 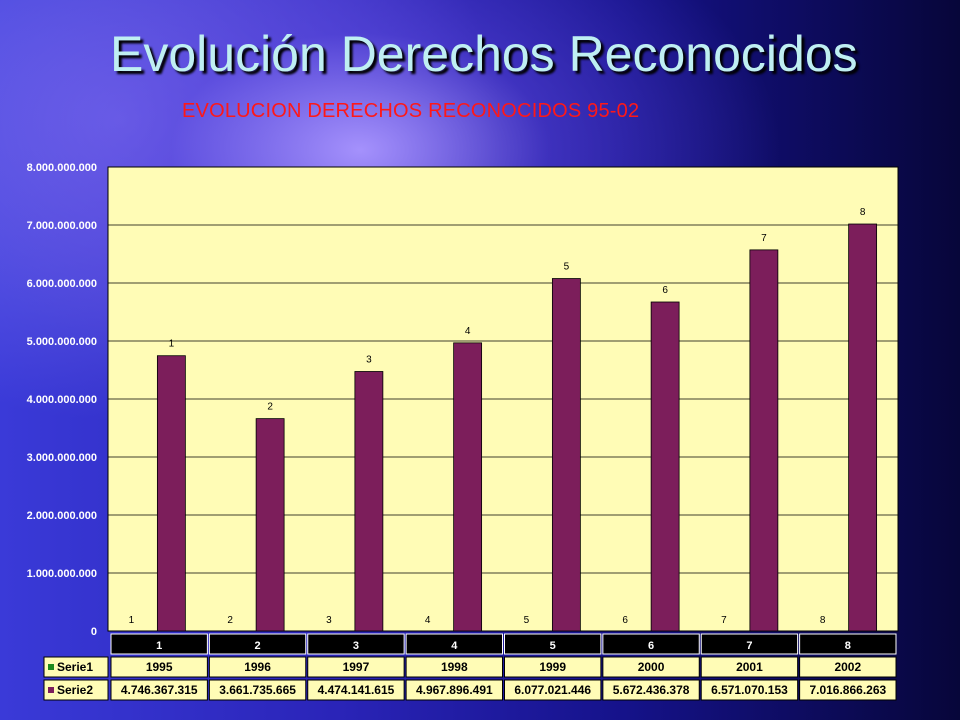 I want to click on y-tick-label: 7.000.000.000, so click(x=62, y=226).